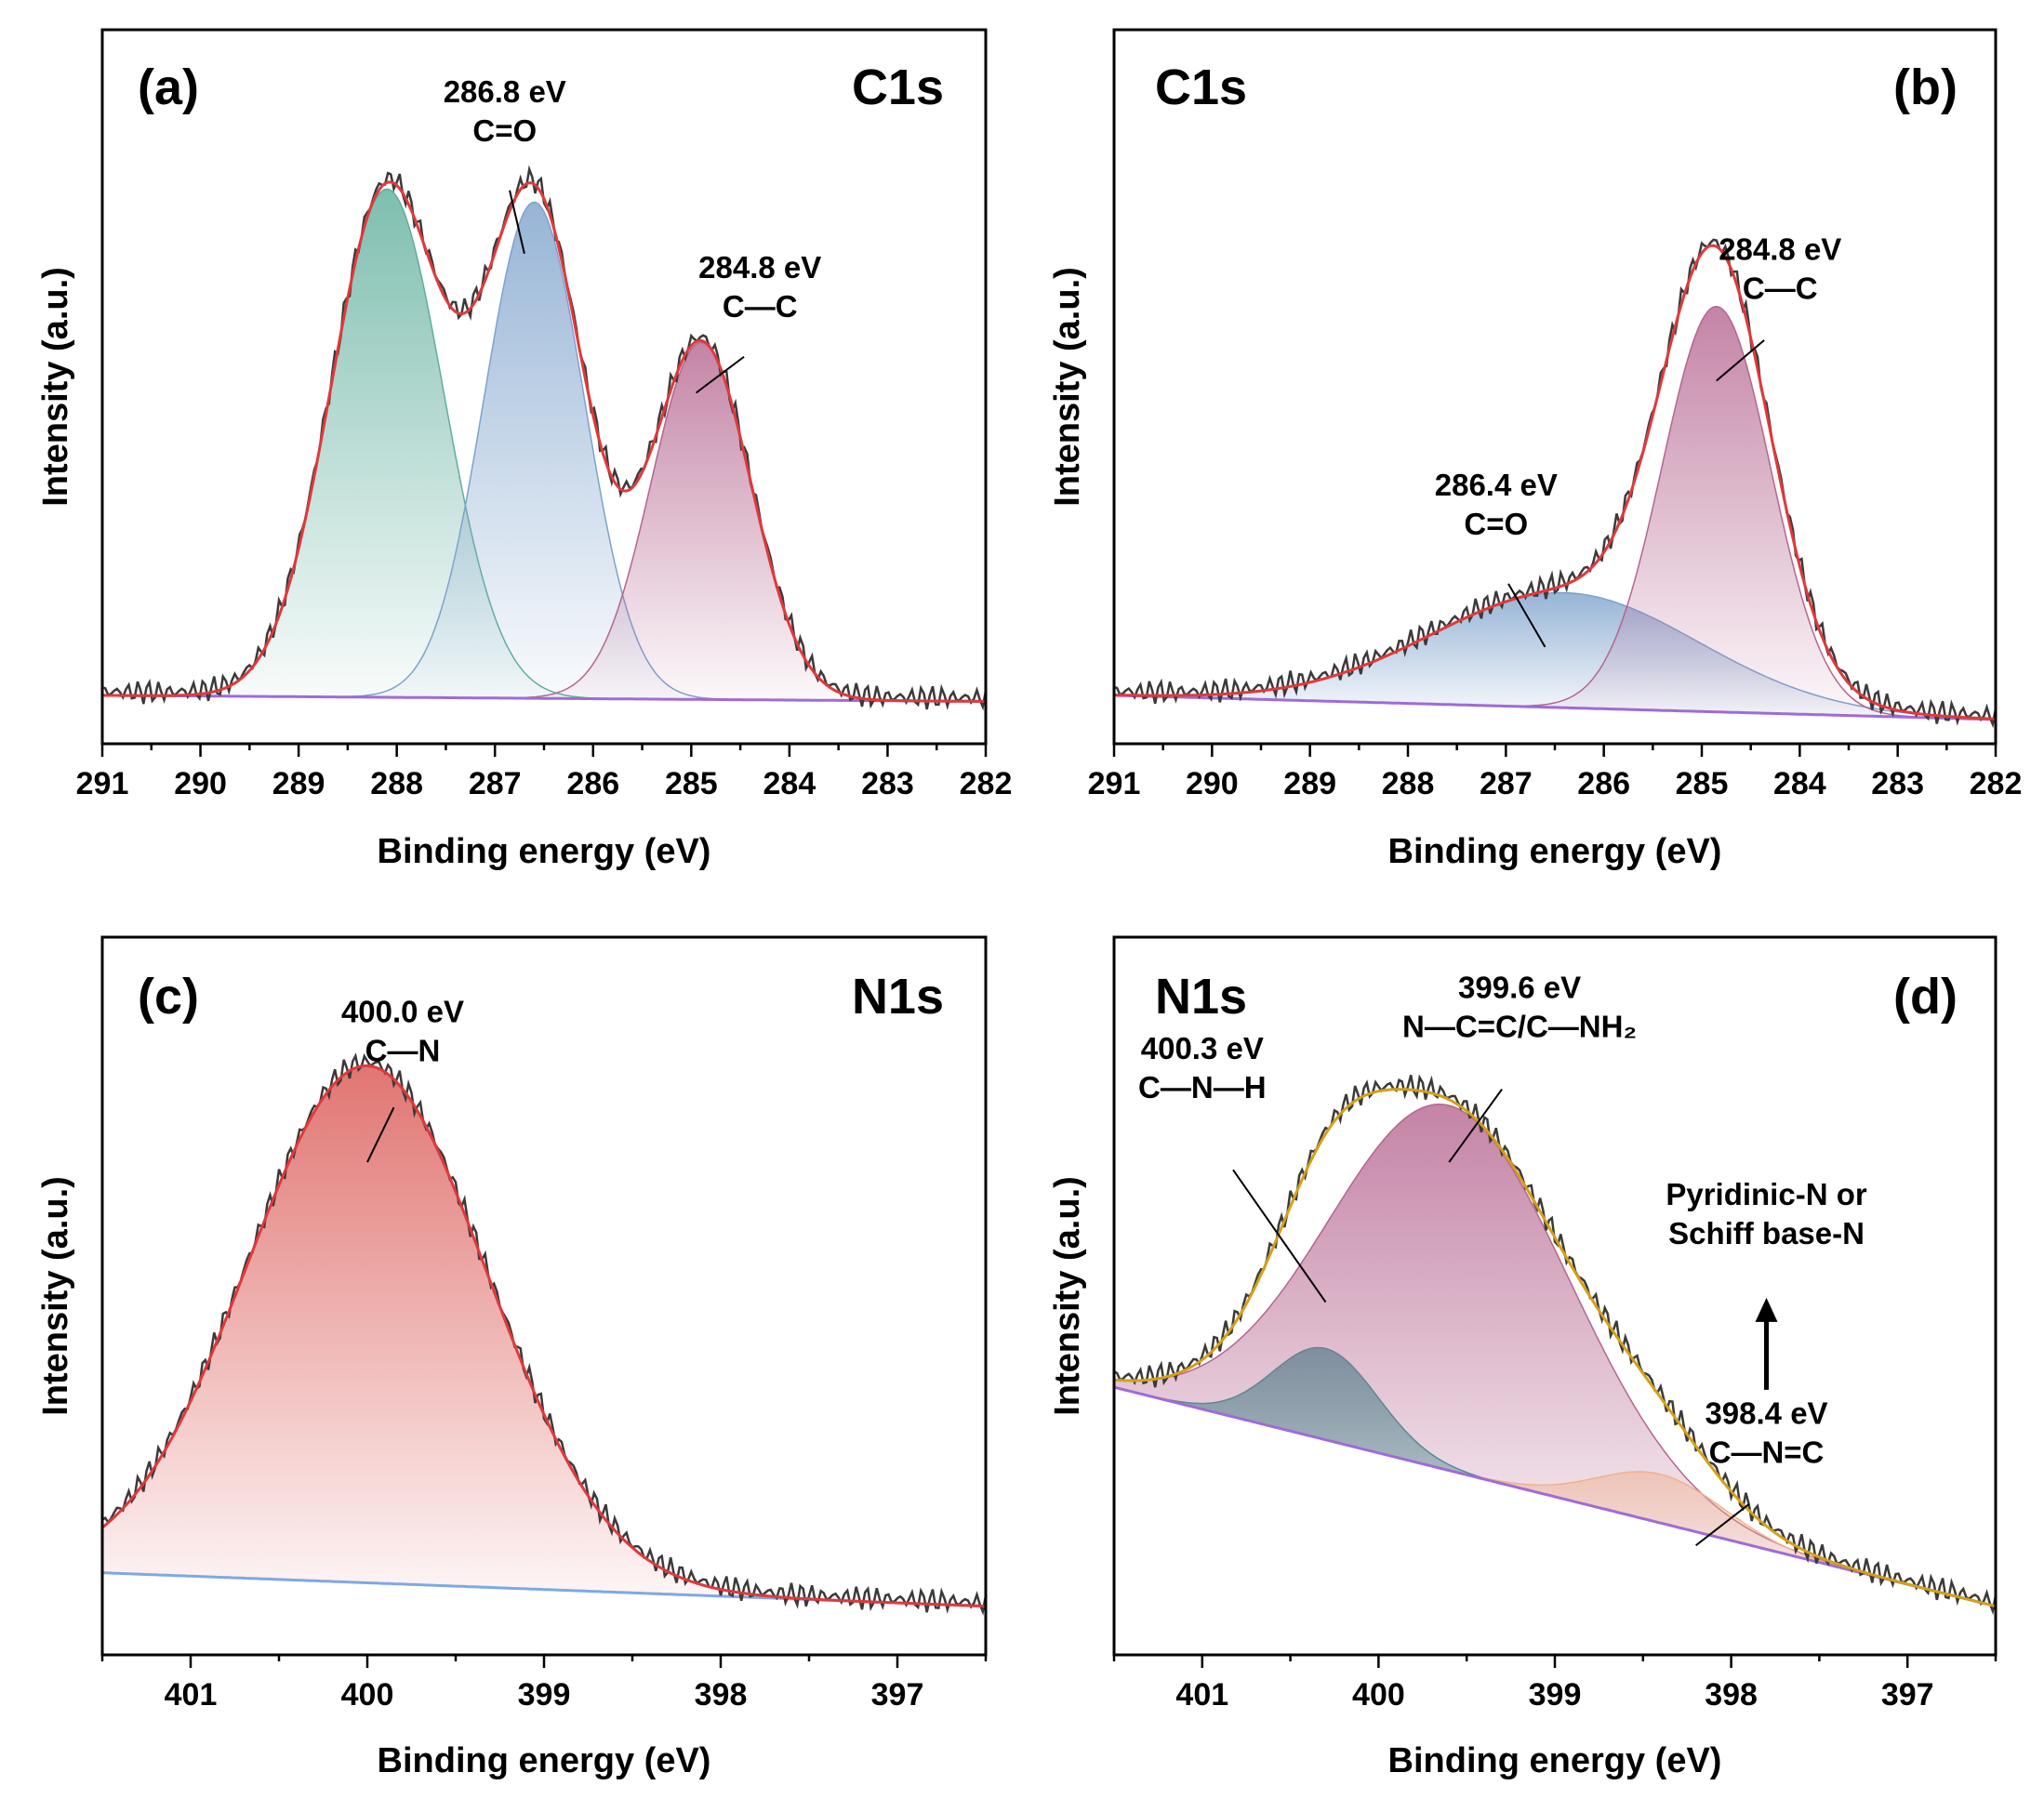 Image resolution: width=2044 pixels, height=1812 pixels. What do you see at coordinates (1555, 1348) in the screenshot?
I see `panel-d-fit-envelope` at bounding box center [1555, 1348].